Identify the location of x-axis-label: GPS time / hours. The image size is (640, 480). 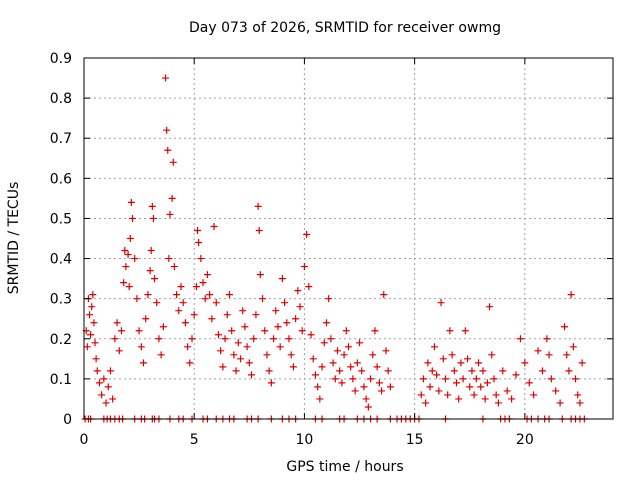
(344, 467).